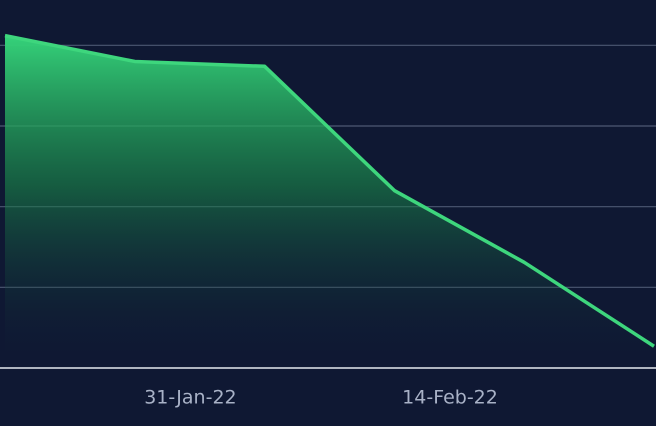 The height and width of the screenshot is (426, 656). What do you see at coordinates (450, 398) in the screenshot?
I see `x-tick-label: 14-Feb-22` at bounding box center [450, 398].